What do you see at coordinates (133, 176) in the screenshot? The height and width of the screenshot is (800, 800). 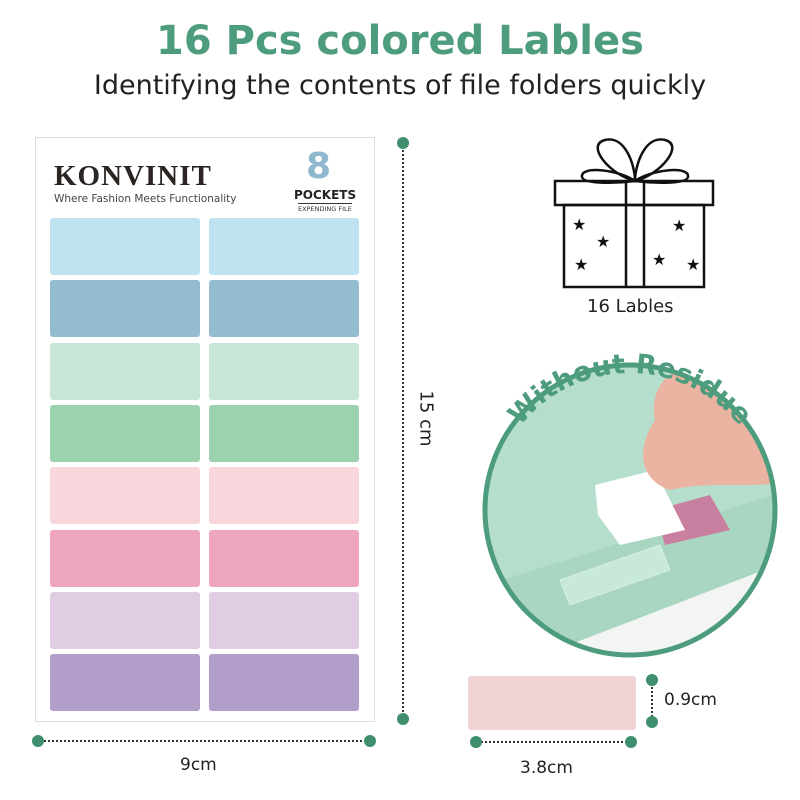 I see `brand-logo: KONVINIT` at bounding box center [133, 176].